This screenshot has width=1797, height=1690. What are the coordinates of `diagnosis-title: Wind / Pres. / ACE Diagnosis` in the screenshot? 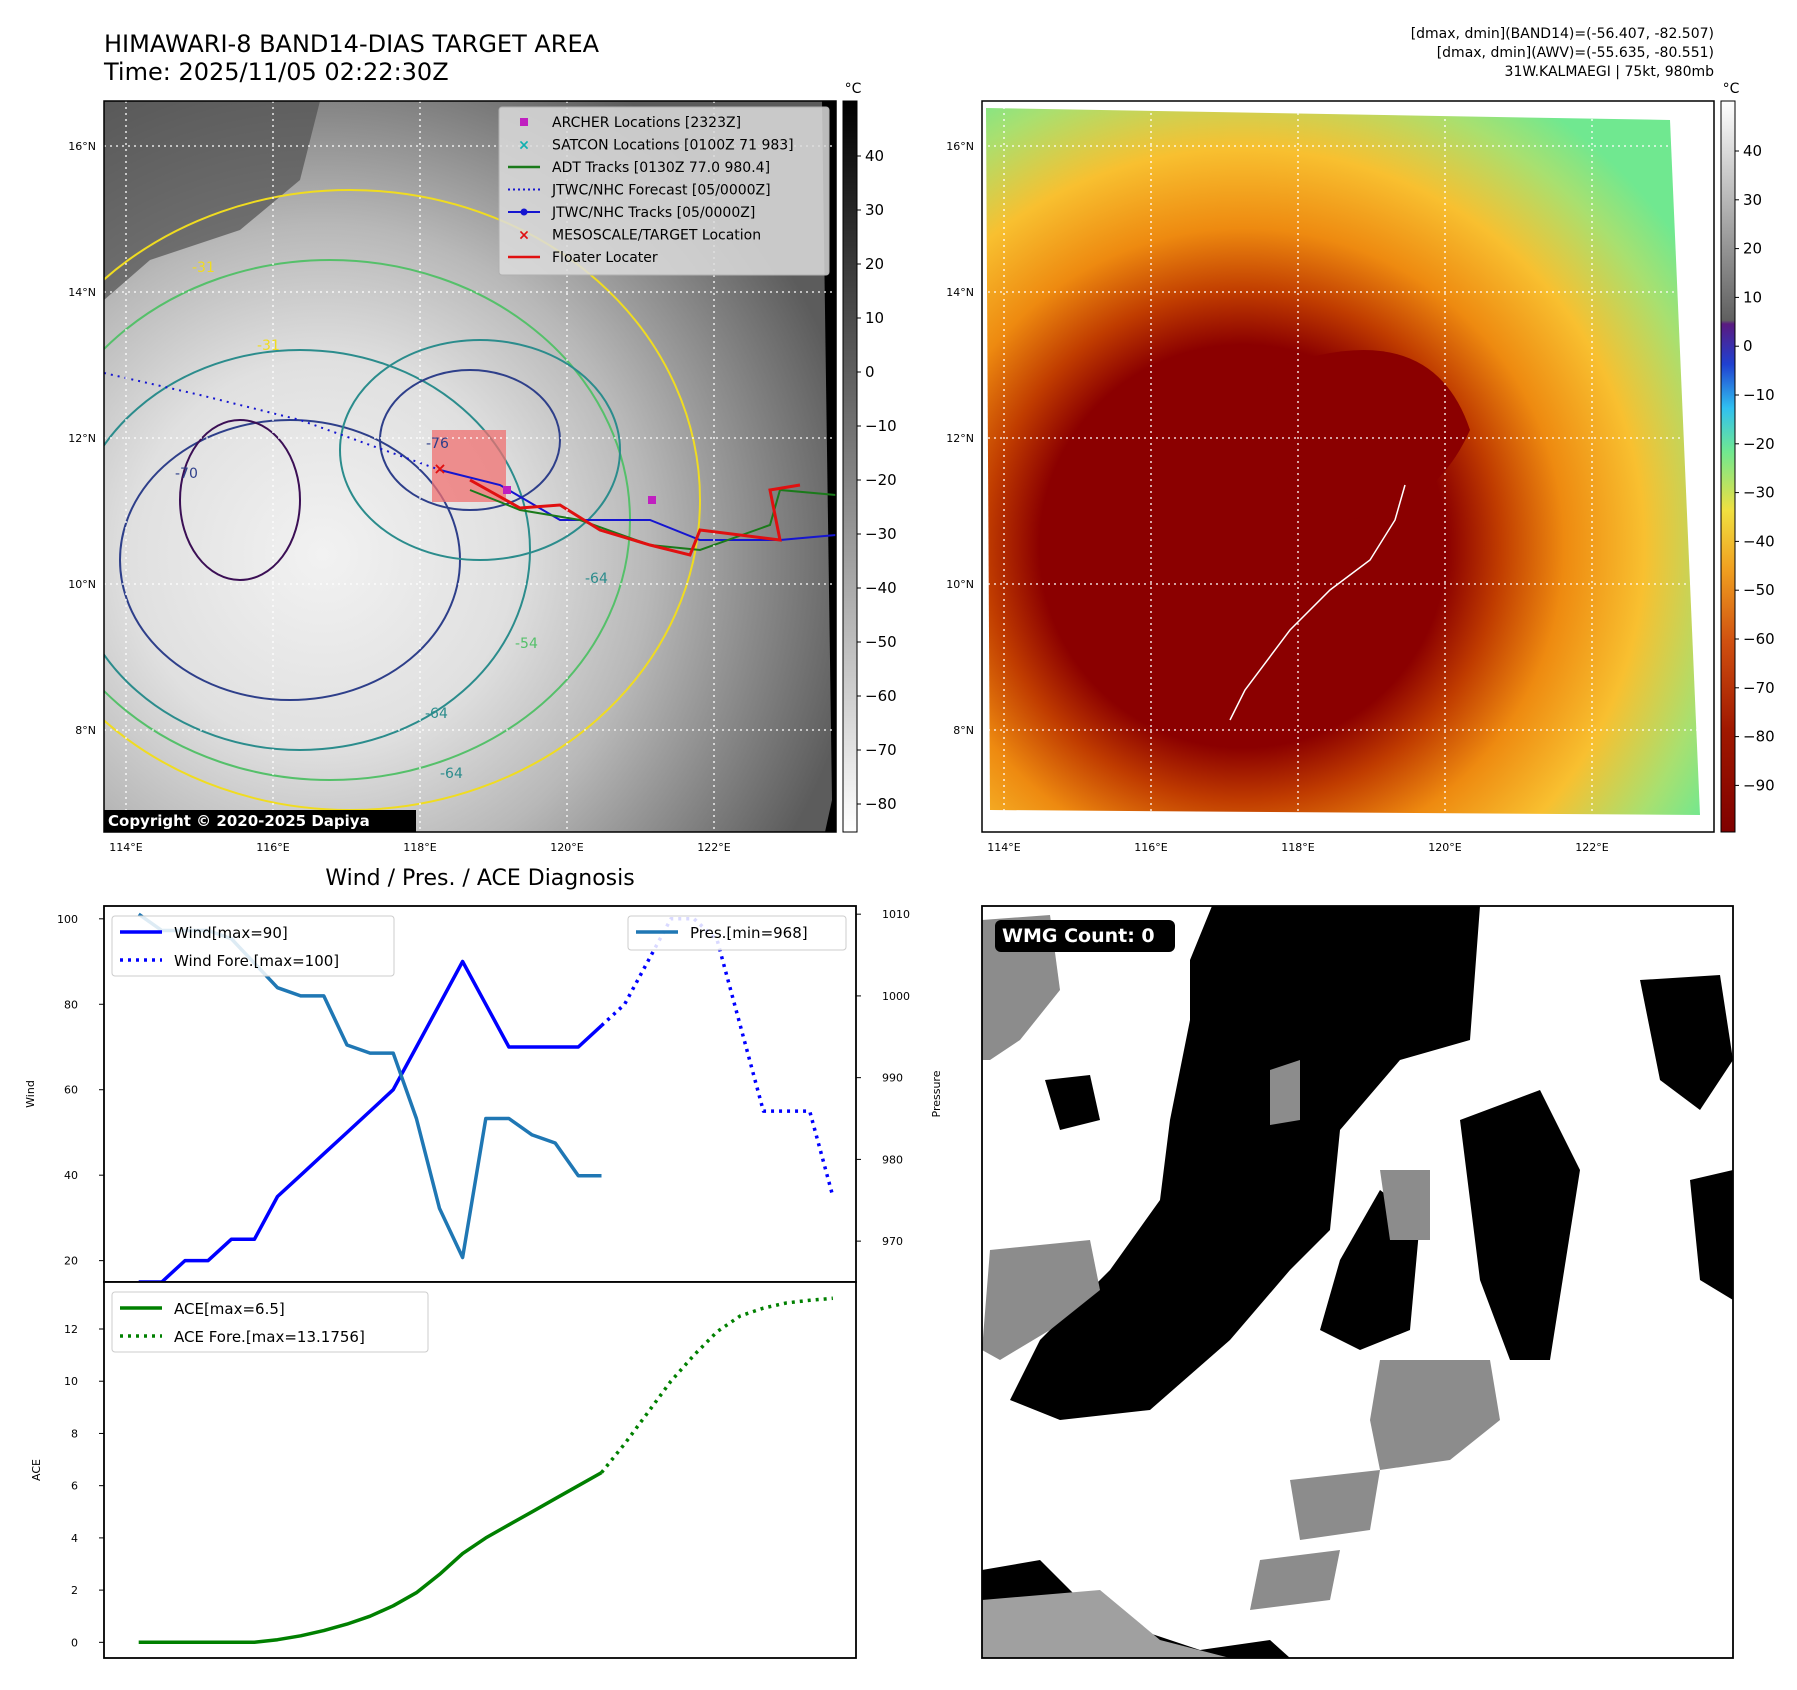 It's located at (479, 878).